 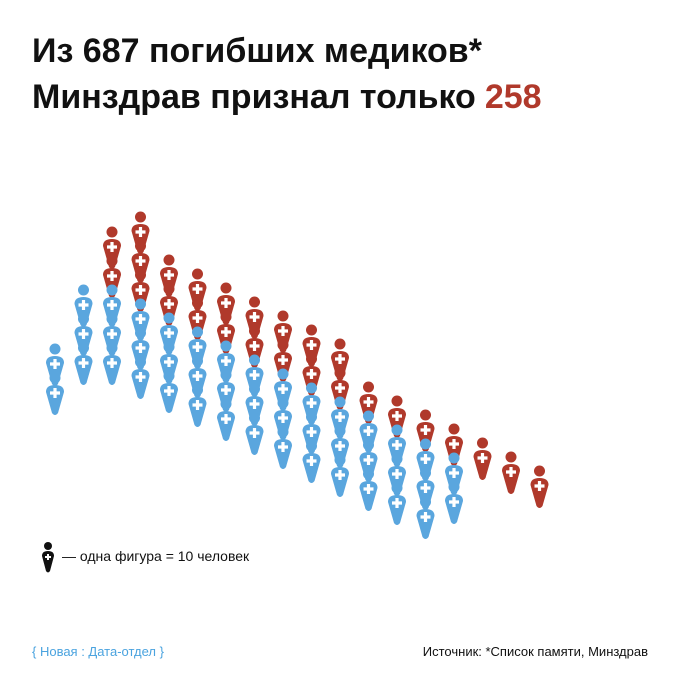 I want to click on brand: { Новая : Дата-отдел }, so click(x=98, y=651).